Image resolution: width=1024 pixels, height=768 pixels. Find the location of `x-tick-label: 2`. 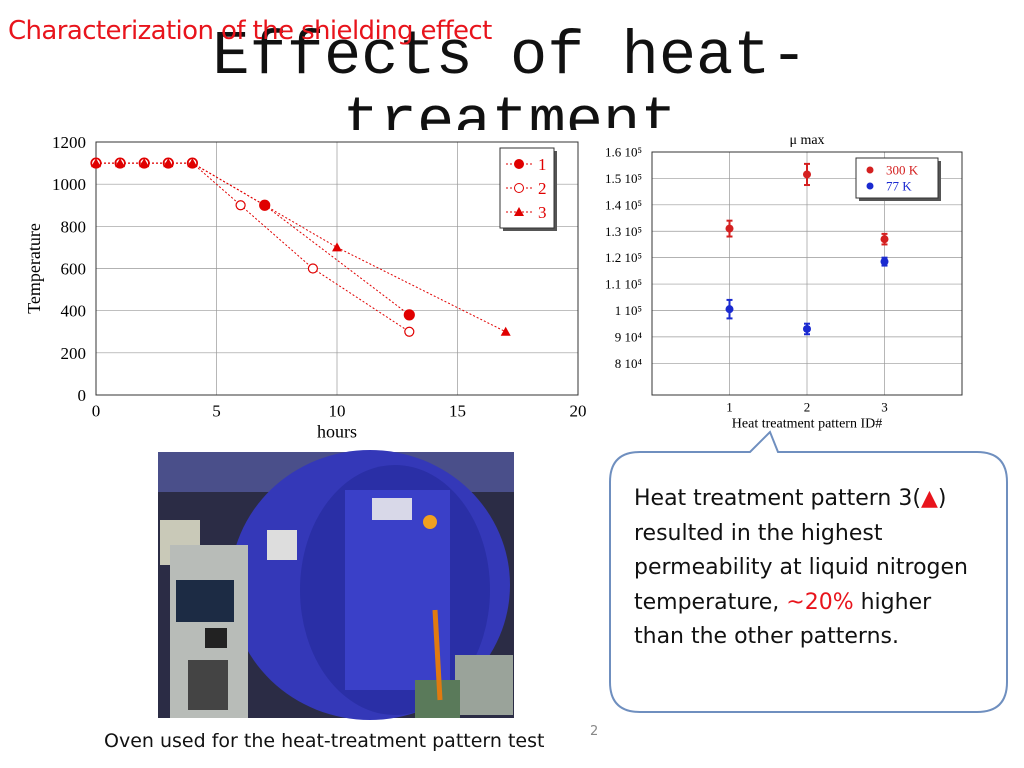

x-tick-label: 2 is located at coordinates (807, 406).